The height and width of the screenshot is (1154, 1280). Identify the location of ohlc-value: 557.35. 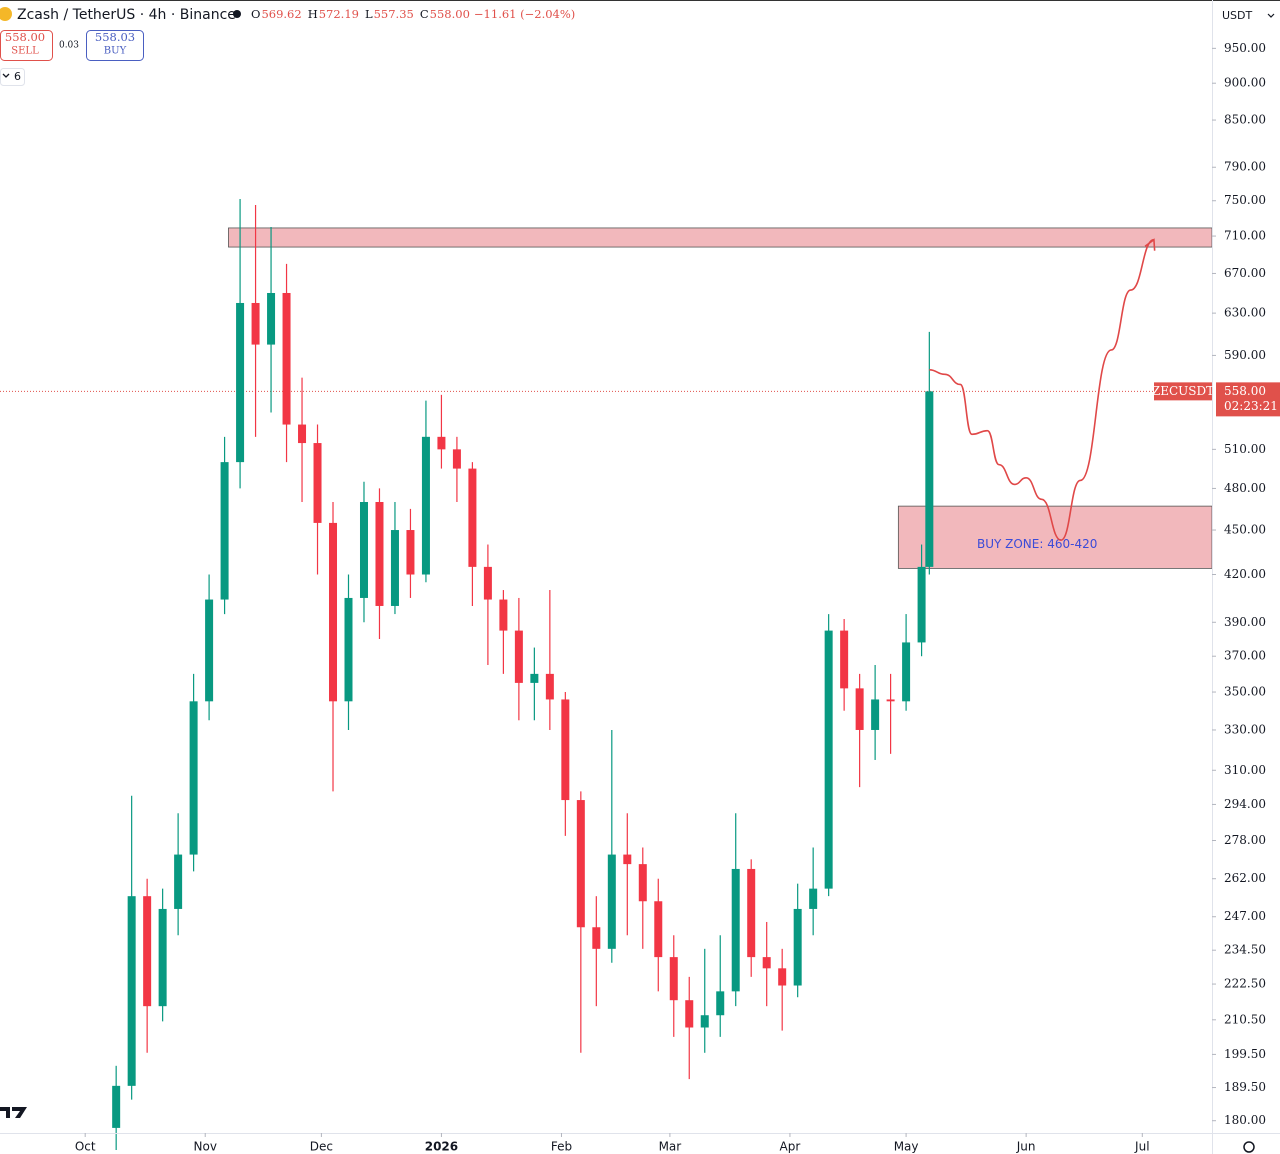
(394, 14).